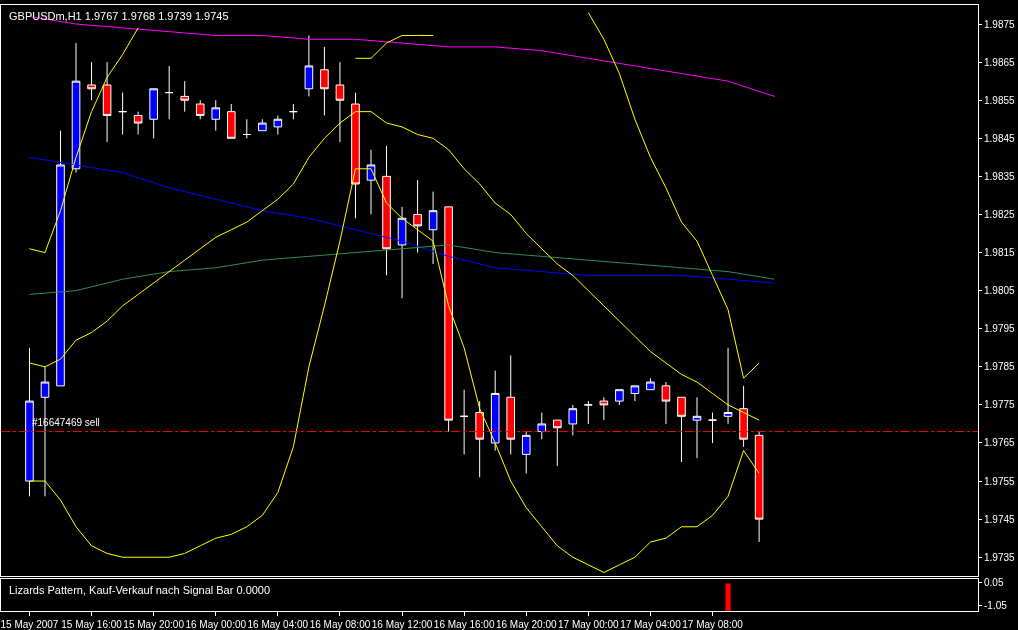 The height and width of the screenshot is (630, 1018). What do you see at coordinates (1000, 367) in the screenshot?
I see `y-tick-label: 1.9785` at bounding box center [1000, 367].